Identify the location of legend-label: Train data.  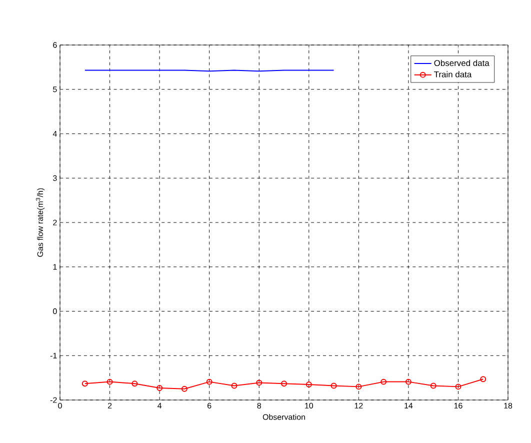
(453, 74).